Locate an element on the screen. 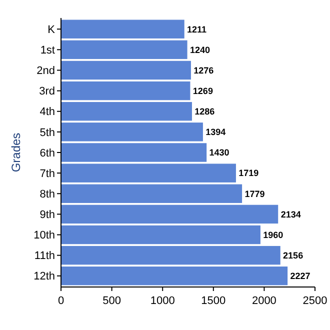 The image size is (330, 330). x-tick-label: 0 is located at coordinates (61, 301).